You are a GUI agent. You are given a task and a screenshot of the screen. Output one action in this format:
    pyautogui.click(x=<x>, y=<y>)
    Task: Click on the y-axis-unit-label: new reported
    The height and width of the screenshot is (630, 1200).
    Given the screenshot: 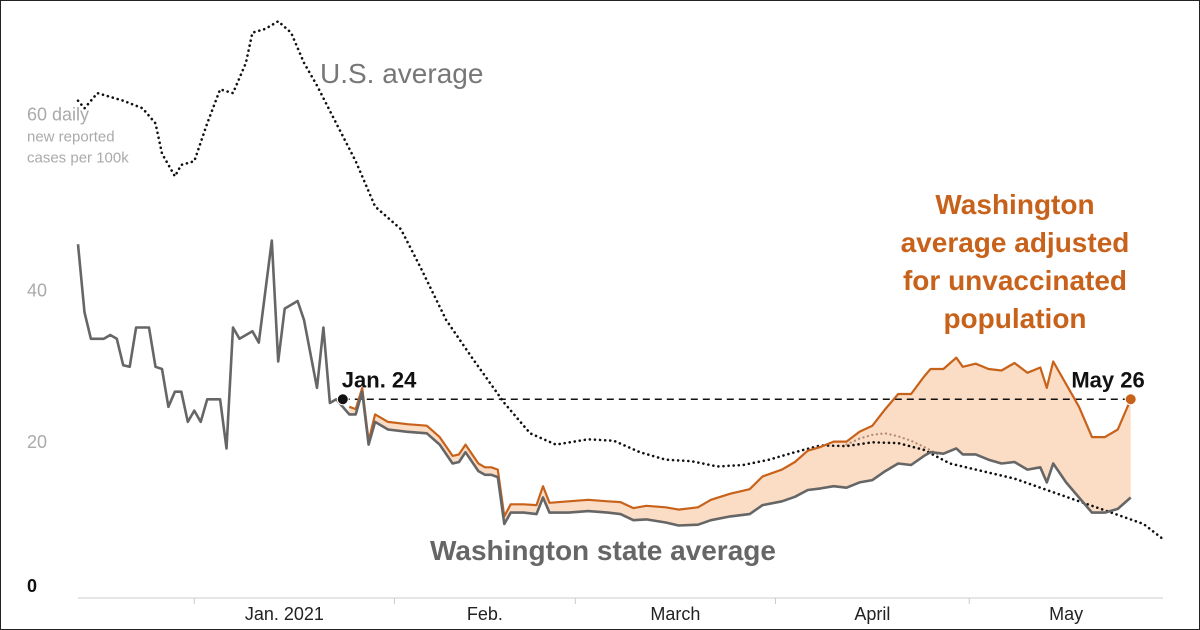 What is the action you would take?
    pyautogui.click(x=71, y=136)
    